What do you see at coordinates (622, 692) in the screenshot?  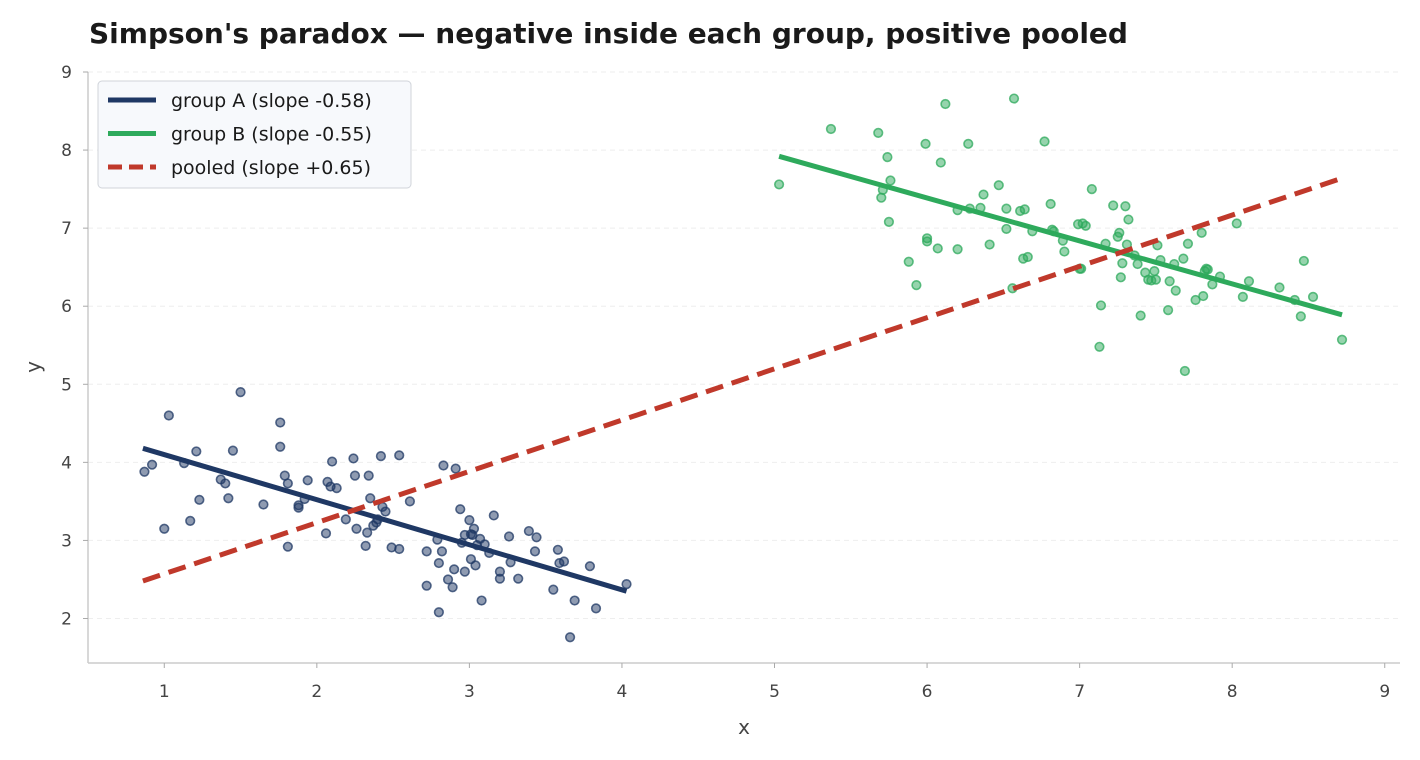 I see `x-tick-label: 4` at bounding box center [622, 692].